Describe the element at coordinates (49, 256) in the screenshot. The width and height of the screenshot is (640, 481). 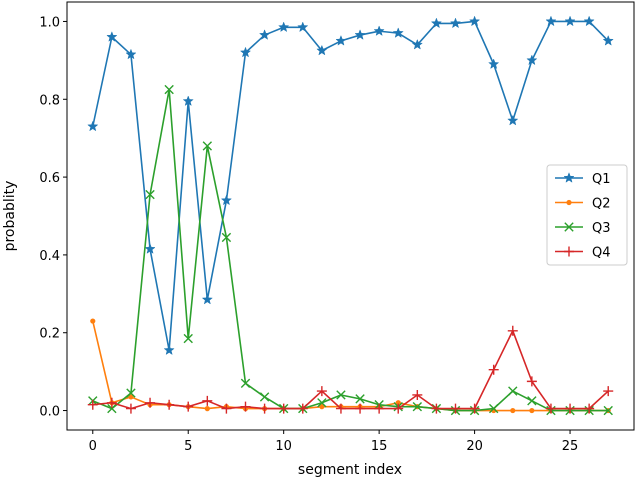
I see `y-tick-label: 0.4` at that location.